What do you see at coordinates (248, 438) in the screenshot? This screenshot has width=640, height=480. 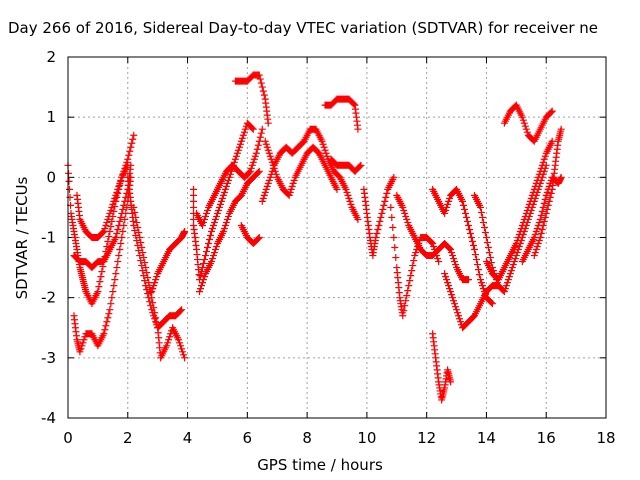 I see `x-tick-label: 6` at bounding box center [248, 438].